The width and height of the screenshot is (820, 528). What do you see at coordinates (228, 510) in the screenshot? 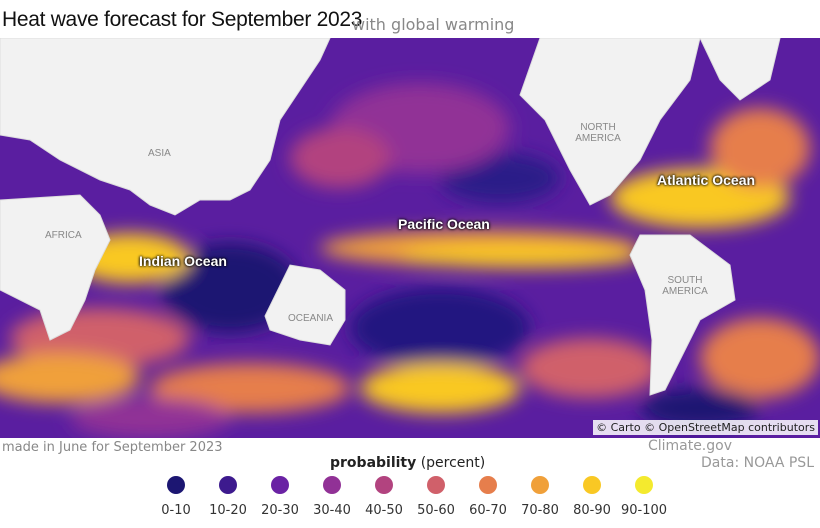
I see `legend-label: 10-20` at bounding box center [228, 510].